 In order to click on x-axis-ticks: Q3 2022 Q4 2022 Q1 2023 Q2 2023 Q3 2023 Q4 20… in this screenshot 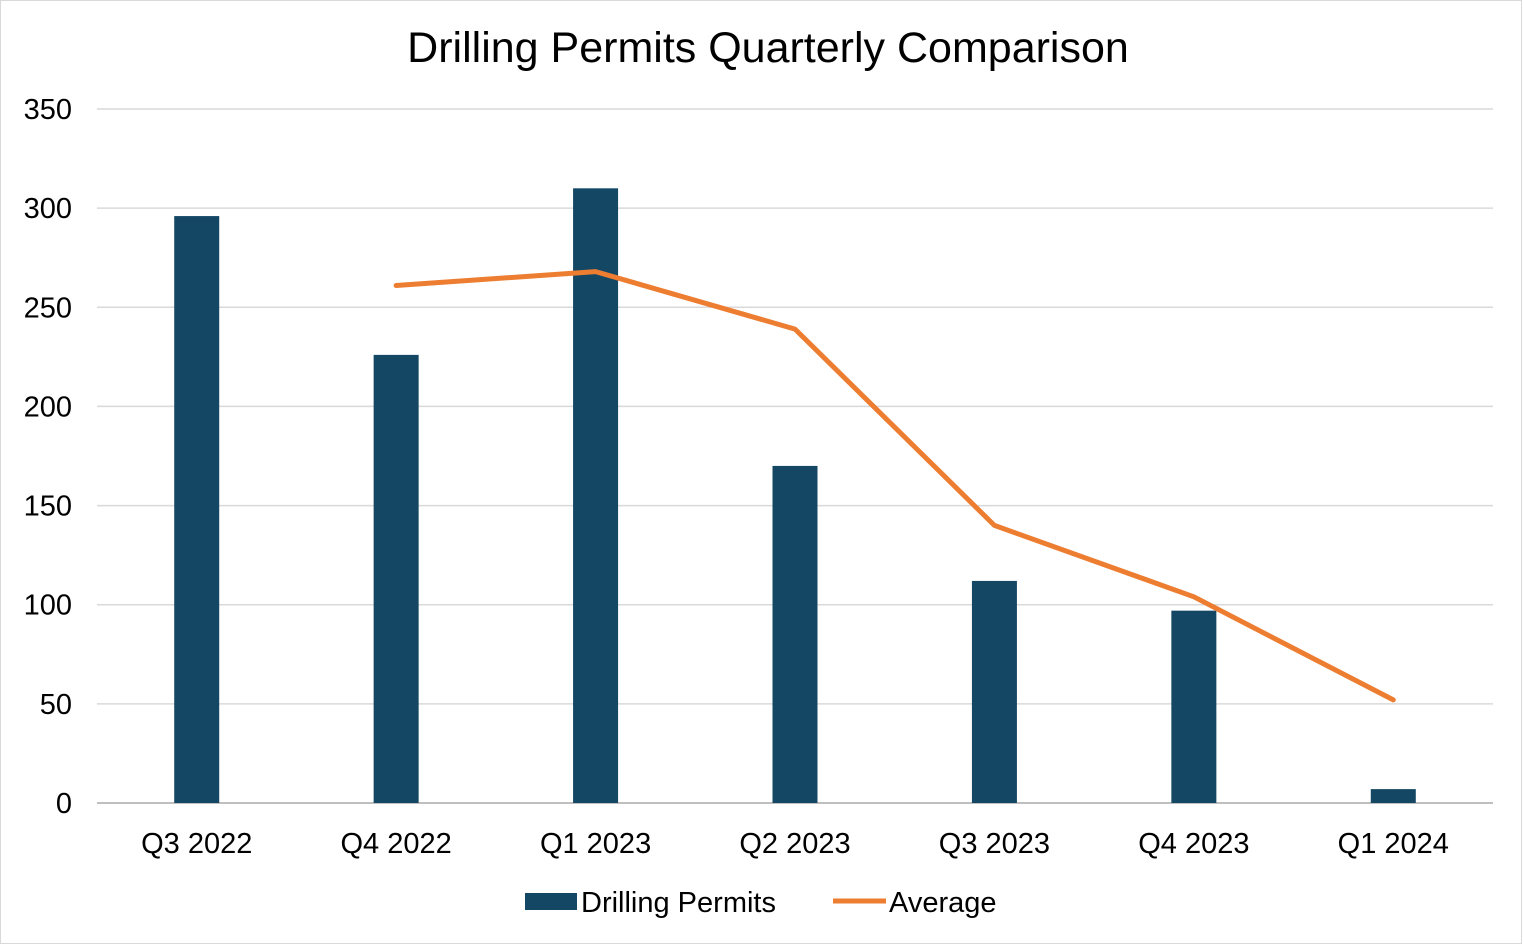, I will do `click(795, 844)`.